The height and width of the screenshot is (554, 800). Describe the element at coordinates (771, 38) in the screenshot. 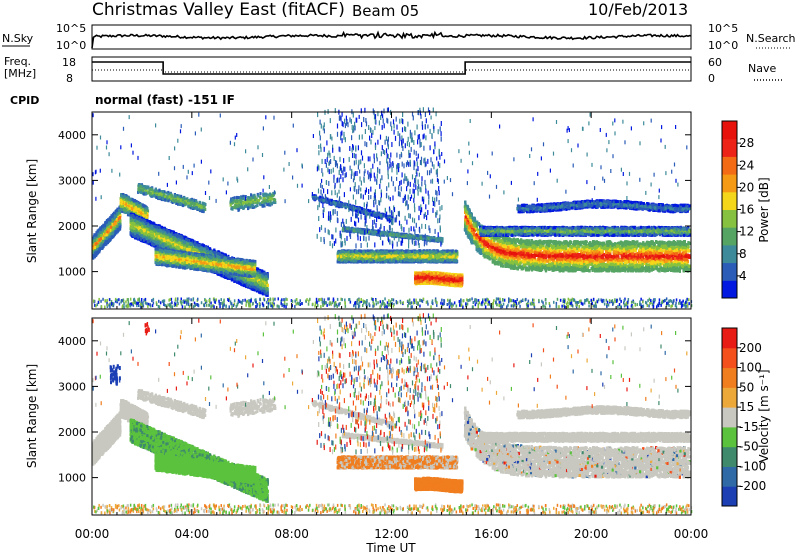

I see `nsearch-label: N.Search` at that location.